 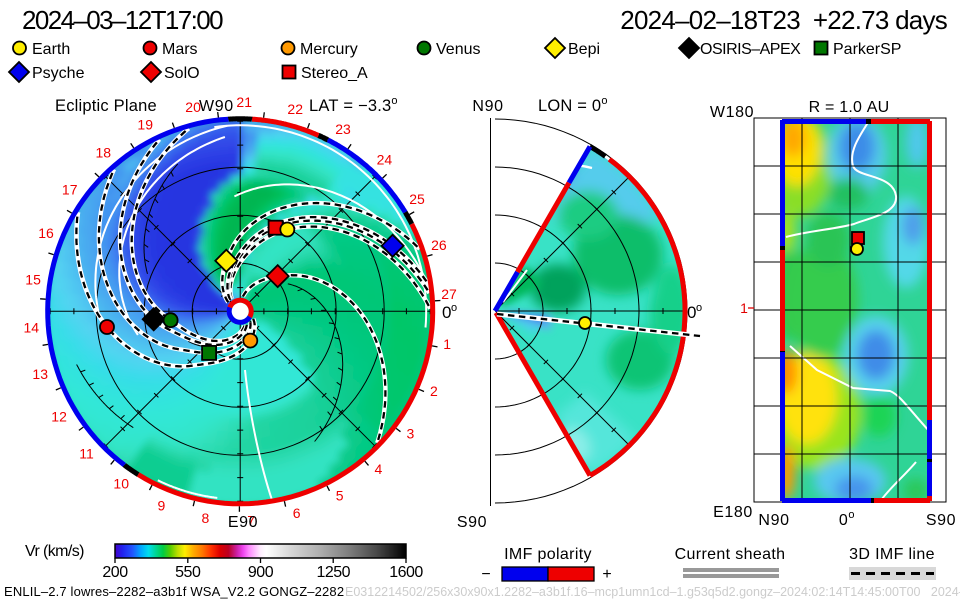 What do you see at coordinates (439, 245) in the screenshot?
I see `svg-text: 26` at bounding box center [439, 245].